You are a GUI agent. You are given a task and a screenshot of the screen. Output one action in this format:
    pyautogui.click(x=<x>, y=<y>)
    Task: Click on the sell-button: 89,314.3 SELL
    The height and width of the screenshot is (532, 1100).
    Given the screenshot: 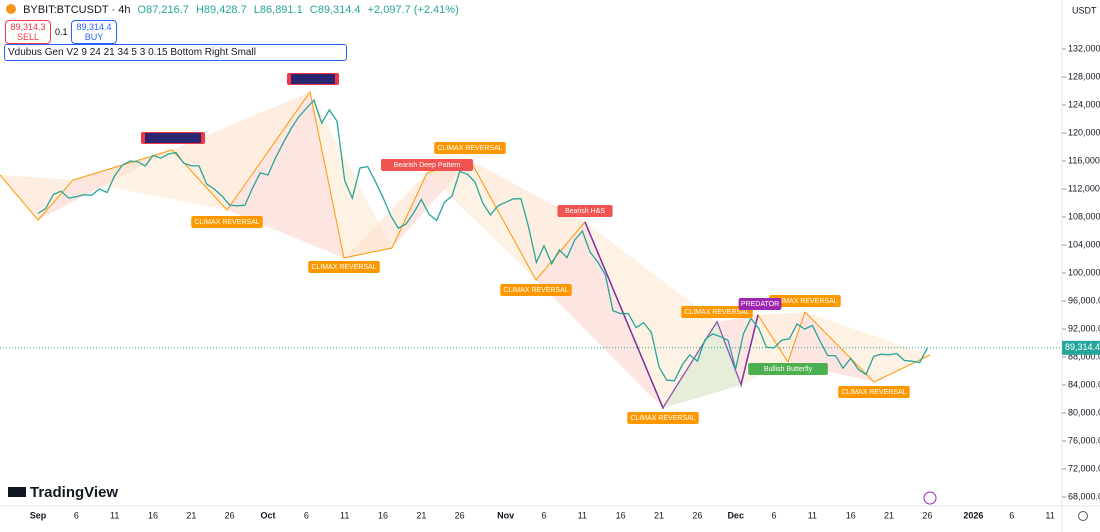 What is the action you would take?
    pyautogui.click(x=28, y=32)
    